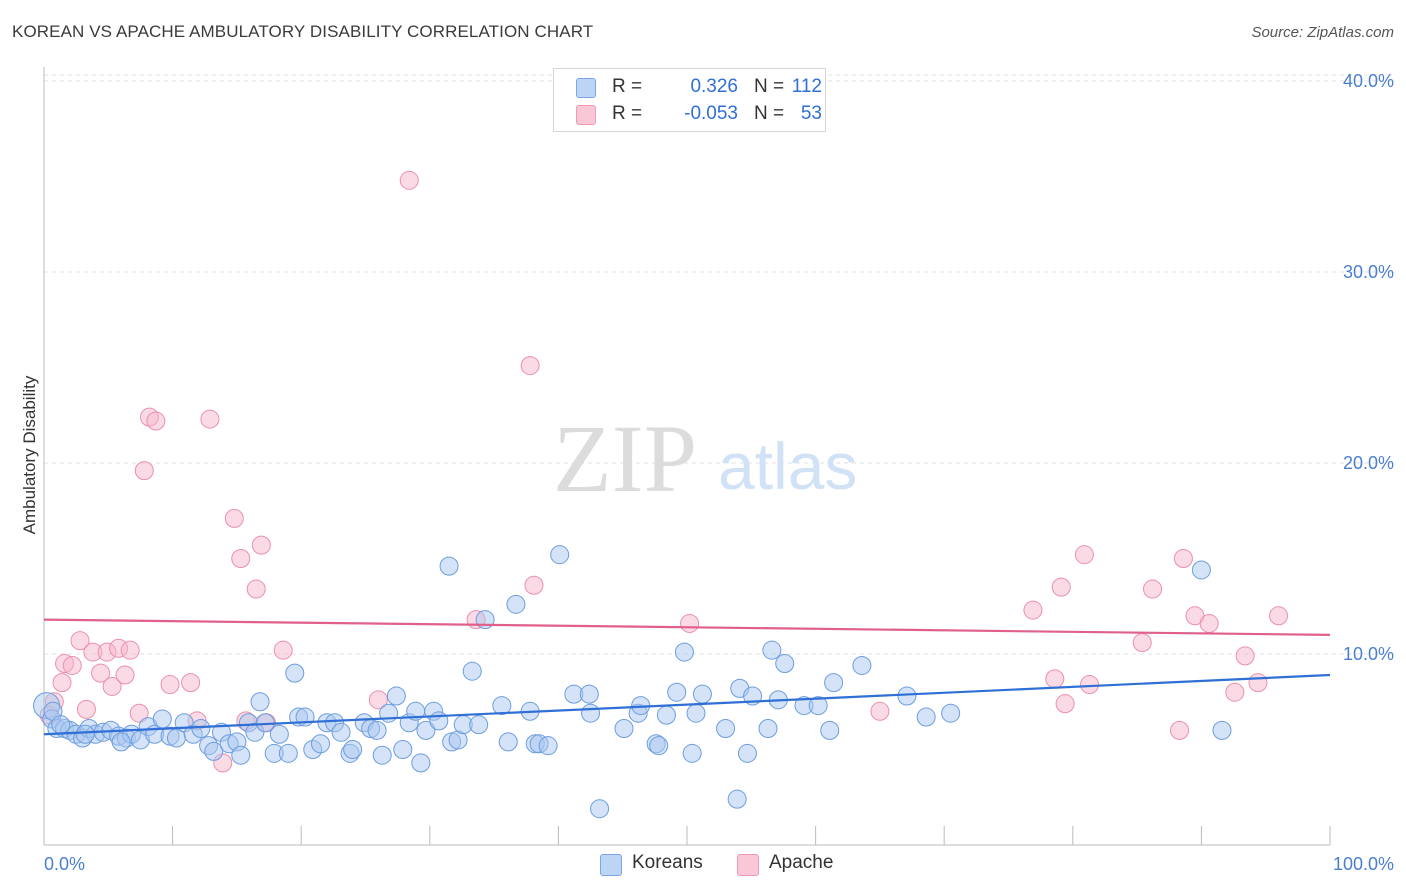 The height and width of the screenshot is (892, 1406). Describe the element at coordinates (689, 100) in the screenshot. I see `correlation-legend: R = 0.326 N = 112 R = -0.053 N = 53` at that location.